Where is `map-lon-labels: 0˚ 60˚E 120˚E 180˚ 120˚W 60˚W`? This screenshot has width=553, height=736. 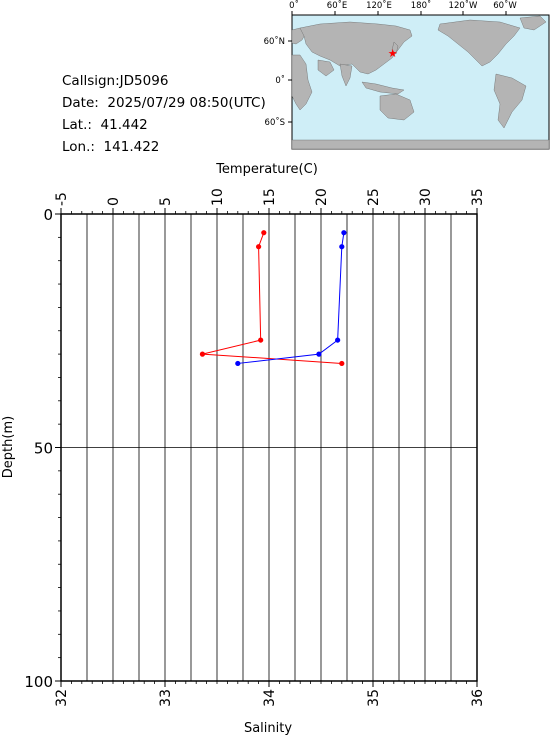 map-lon-labels: 0˚ 60˚E 120˚E 180˚ 120˚W 60˚W is located at coordinates (403, 5).